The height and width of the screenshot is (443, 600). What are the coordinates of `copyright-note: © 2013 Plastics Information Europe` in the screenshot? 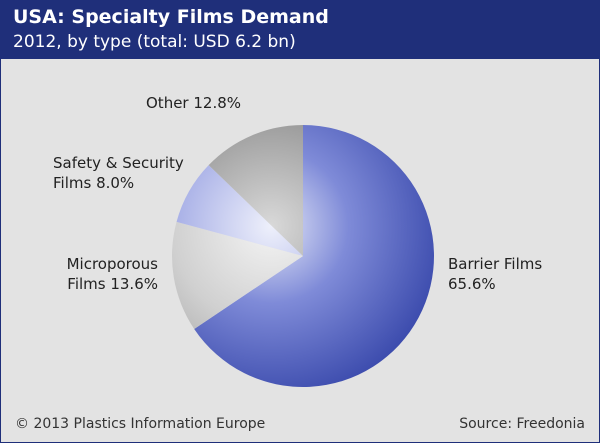 It's located at (140, 424).